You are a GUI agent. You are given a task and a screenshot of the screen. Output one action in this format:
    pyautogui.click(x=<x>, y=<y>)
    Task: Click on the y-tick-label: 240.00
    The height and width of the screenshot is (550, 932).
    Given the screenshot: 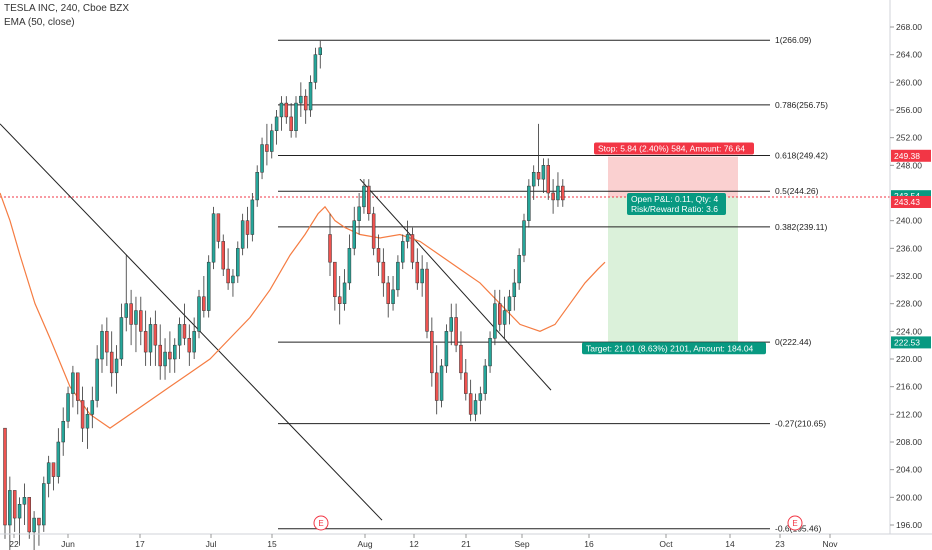 What is the action you would take?
    pyautogui.click(x=909, y=221)
    